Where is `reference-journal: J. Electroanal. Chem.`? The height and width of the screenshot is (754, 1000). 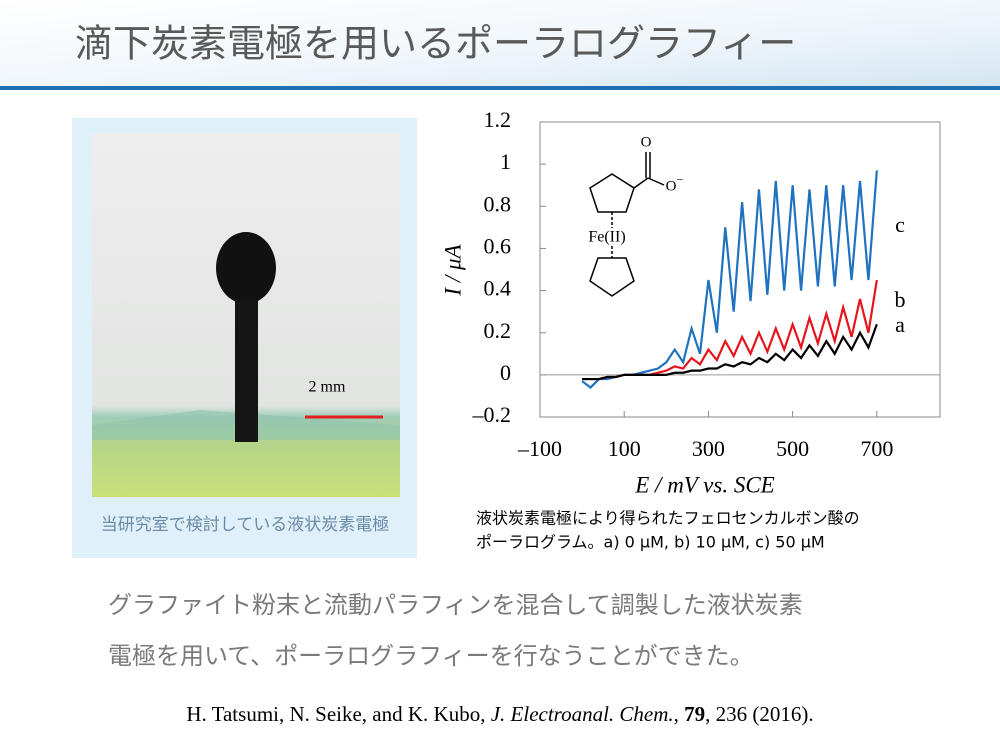 reference-journal: J. Electroanal. Chem. is located at coordinates (582, 714).